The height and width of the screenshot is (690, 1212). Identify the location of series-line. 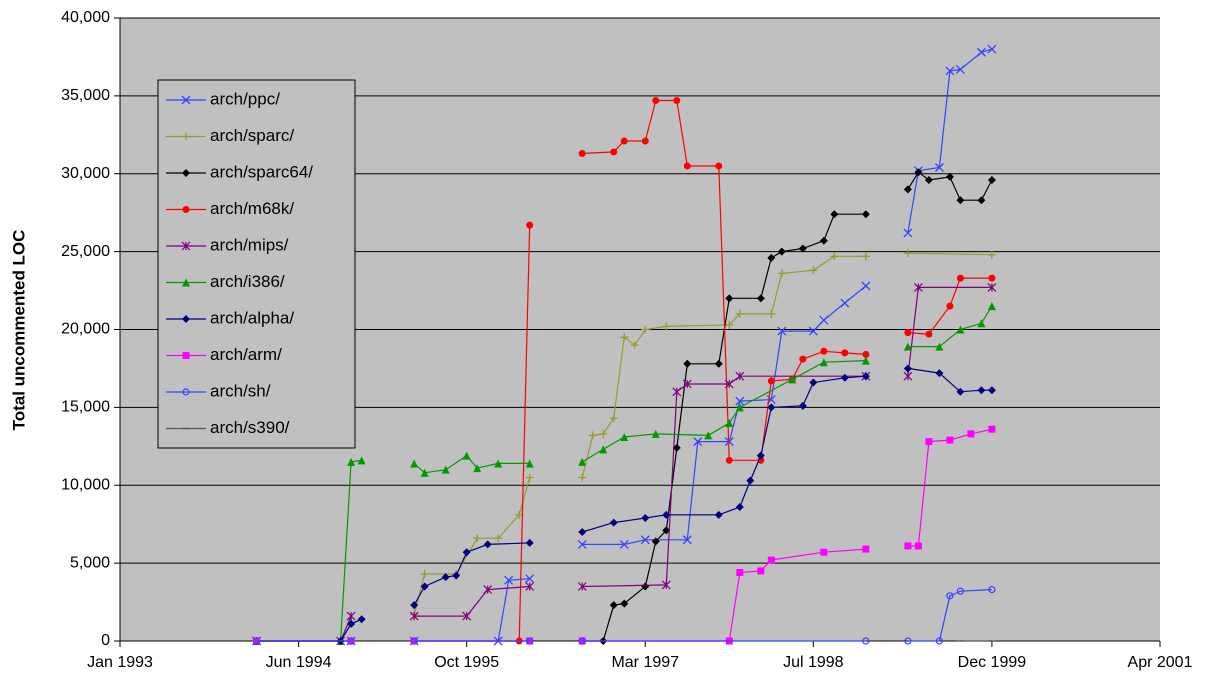
(624, 615).